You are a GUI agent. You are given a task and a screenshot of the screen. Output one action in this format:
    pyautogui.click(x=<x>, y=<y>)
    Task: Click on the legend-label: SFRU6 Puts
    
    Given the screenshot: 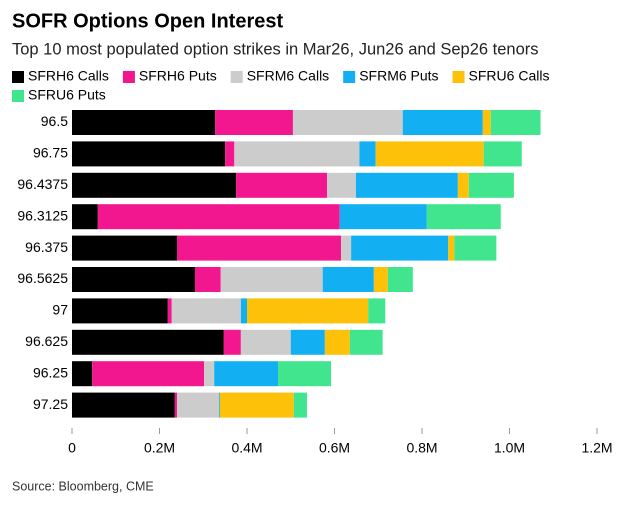 What is the action you would take?
    pyautogui.click(x=67, y=95)
    